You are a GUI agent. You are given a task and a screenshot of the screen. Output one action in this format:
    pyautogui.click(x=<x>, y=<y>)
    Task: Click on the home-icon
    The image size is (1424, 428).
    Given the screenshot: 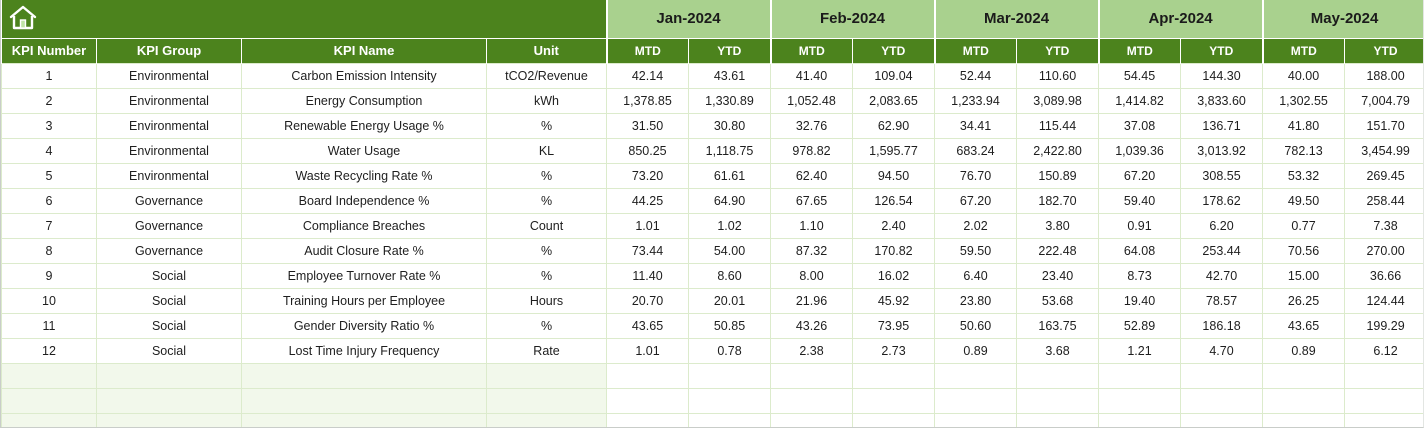 What is the action you would take?
    pyautogui.click(x=23, y=17)
    